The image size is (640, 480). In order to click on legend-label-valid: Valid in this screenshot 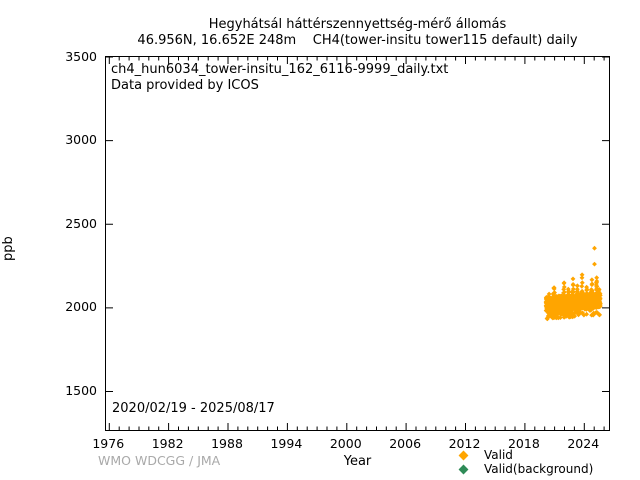, I will do `click(498, 455)`.